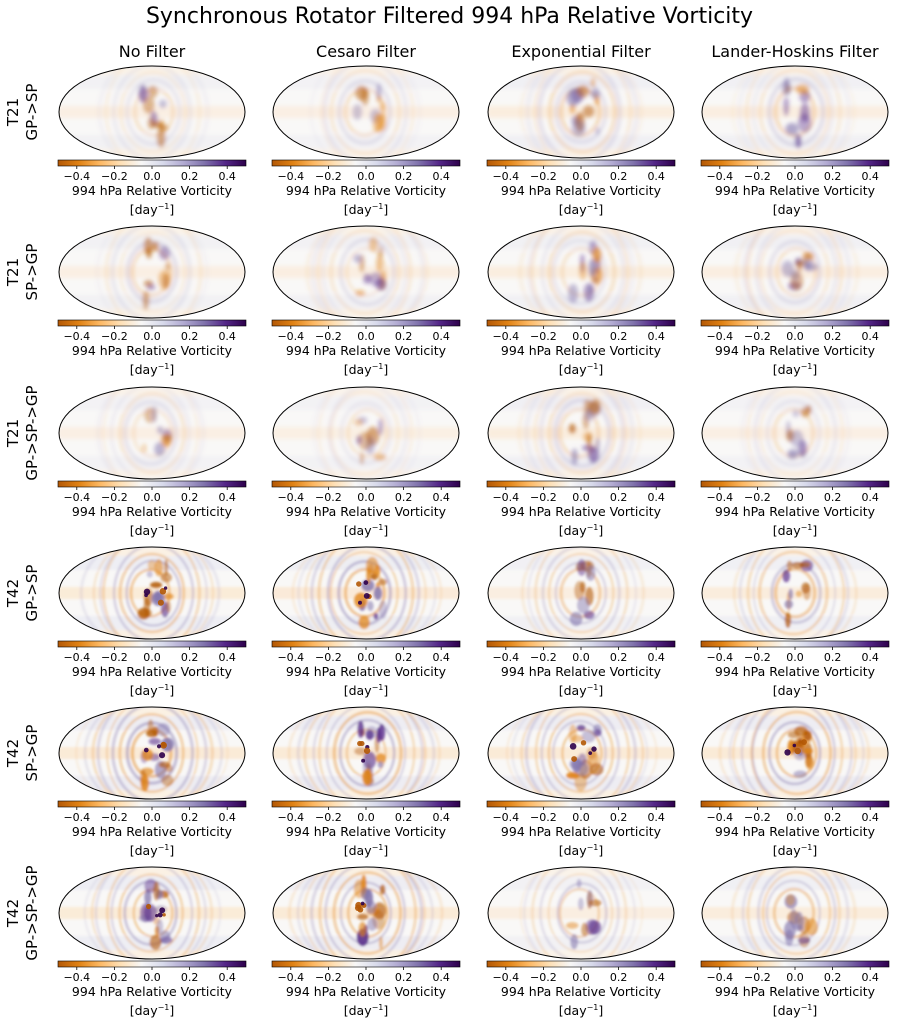 This screenshot has width=899, height=1026. I want to click on row-resolution: T42, so click(13, 753).